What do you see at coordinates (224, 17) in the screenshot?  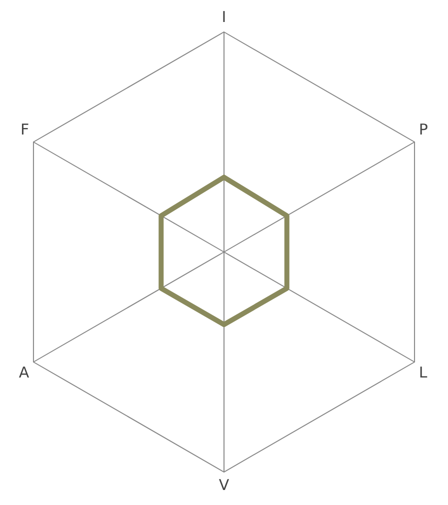 I see `spoke-label: I` at bounding box center [224, 17].